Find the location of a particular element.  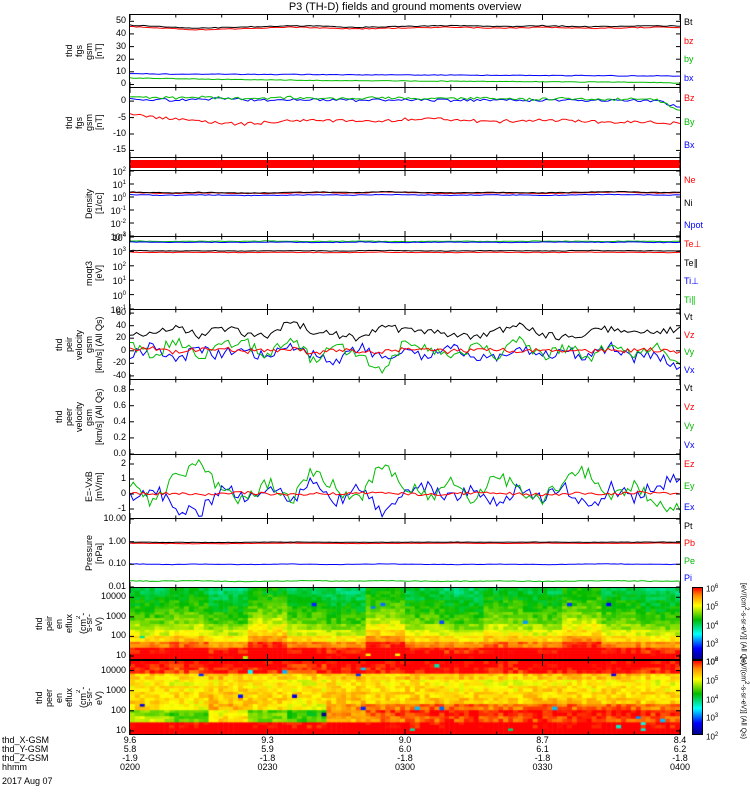

y-axis-label-line: eflux is located at coordinates (69, 624).